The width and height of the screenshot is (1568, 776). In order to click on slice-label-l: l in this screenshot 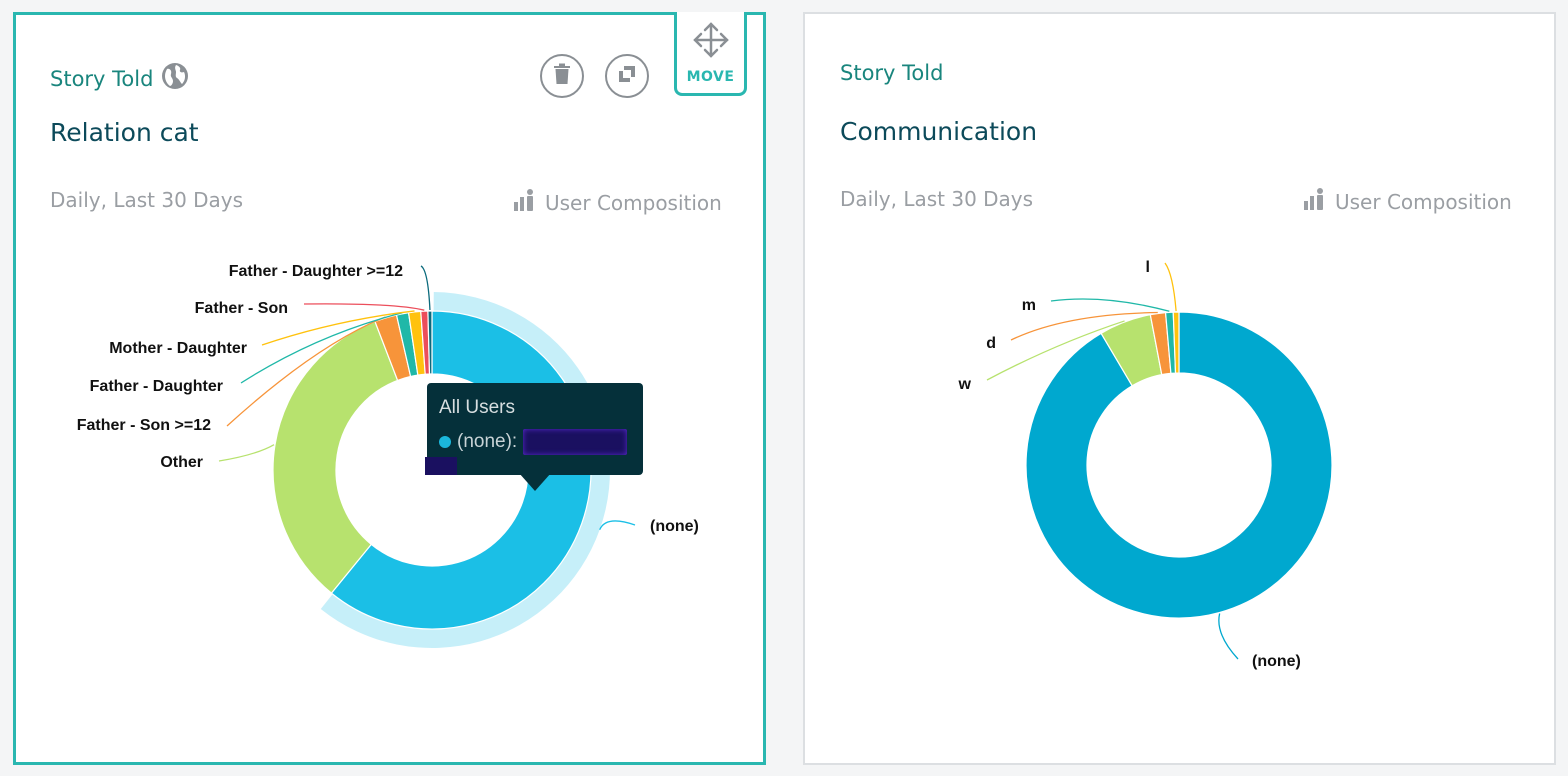, I will do `click(1148, 267)`.